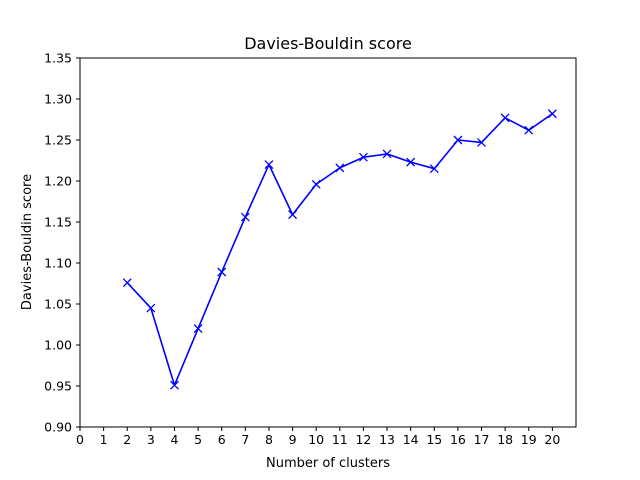 This screenshot has width=640, height=480. Describe the element at coordinates (58, 222) in the screenshot. I see `y-tick-label: 1.15` at that location.